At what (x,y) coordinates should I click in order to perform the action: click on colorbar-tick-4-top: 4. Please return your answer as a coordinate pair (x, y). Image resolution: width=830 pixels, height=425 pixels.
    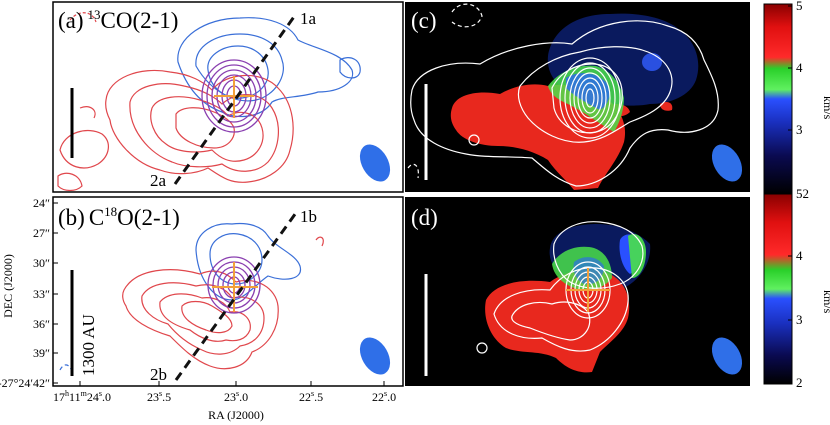
    Looking at the image, I should click on (799, 67).